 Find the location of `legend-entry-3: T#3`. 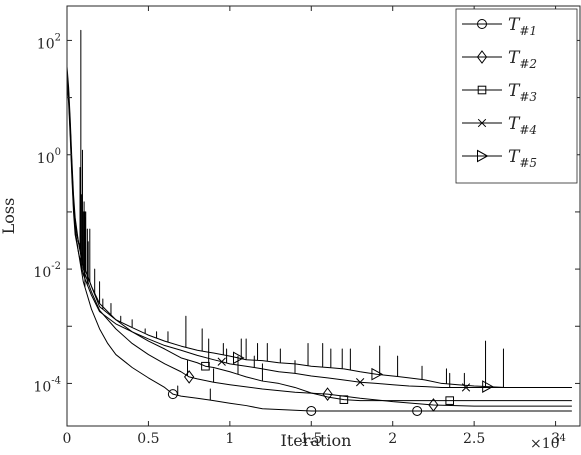

legend-entry-3: T#3 is located at coordinates (499, 92).